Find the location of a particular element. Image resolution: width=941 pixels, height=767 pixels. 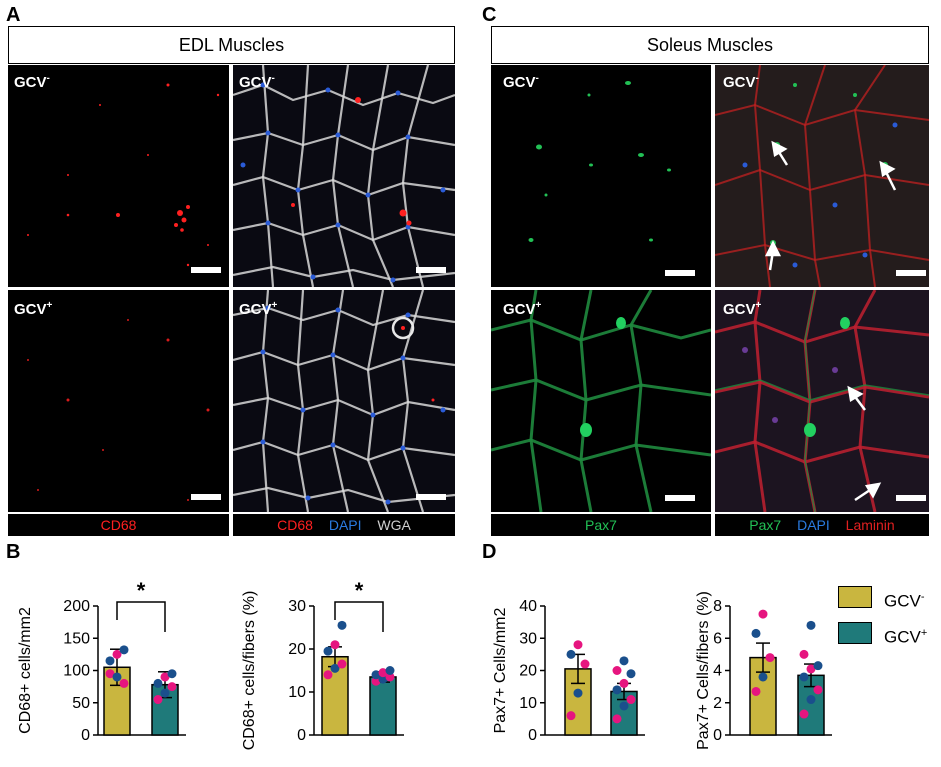

y-tick-label: 2 is located at coordinates (717, 703).